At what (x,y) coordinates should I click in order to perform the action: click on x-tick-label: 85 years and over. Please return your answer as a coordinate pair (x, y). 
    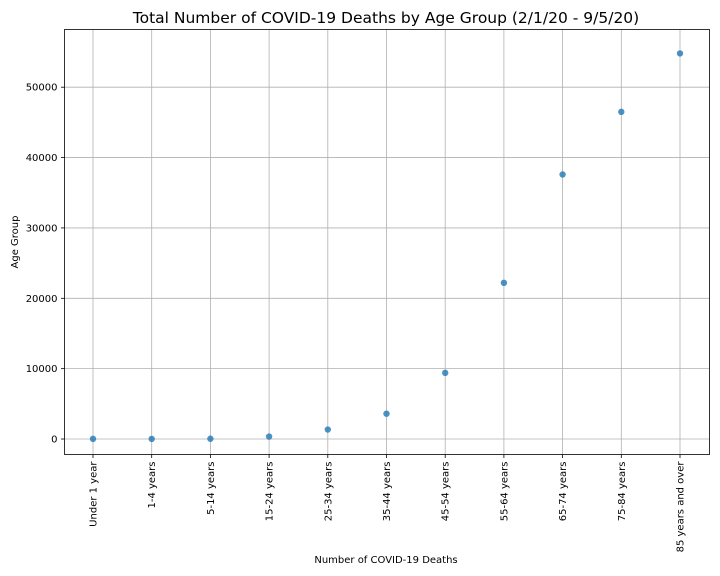
    Looking at the image, I should click on (681, 507).